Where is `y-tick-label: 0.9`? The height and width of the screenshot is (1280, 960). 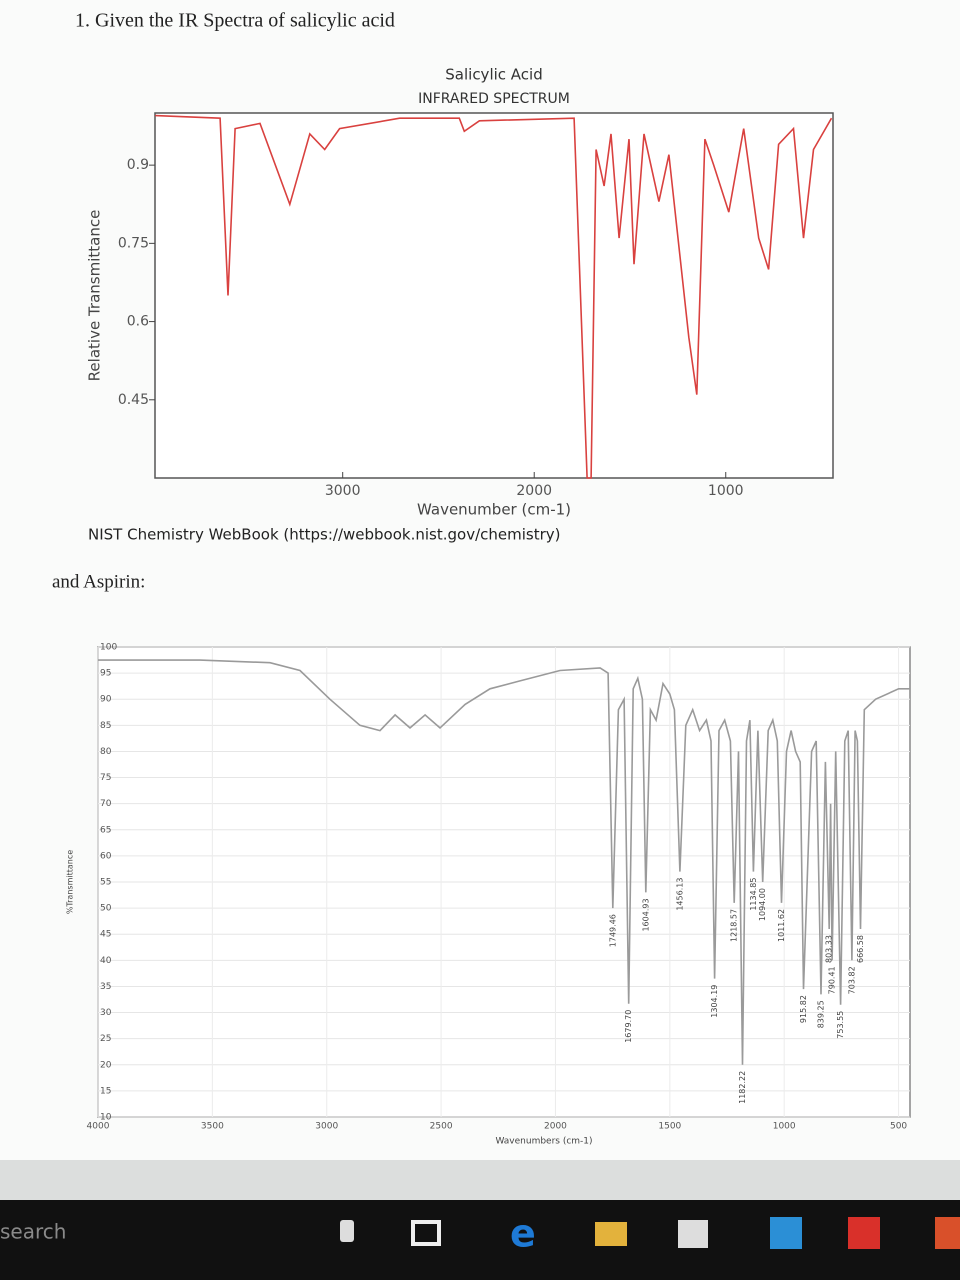 y-tick-label: 0.9 is located at coordinates (138, 165).